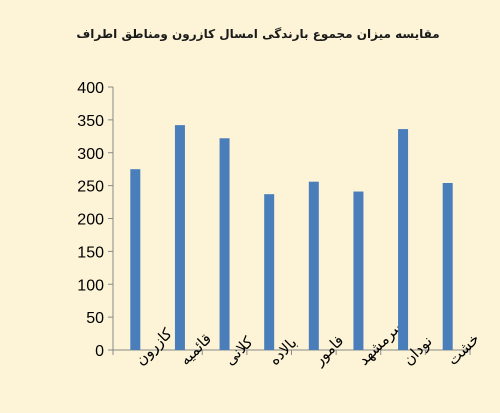  I want to click on y-tick-label: 350, so click(90, 121).